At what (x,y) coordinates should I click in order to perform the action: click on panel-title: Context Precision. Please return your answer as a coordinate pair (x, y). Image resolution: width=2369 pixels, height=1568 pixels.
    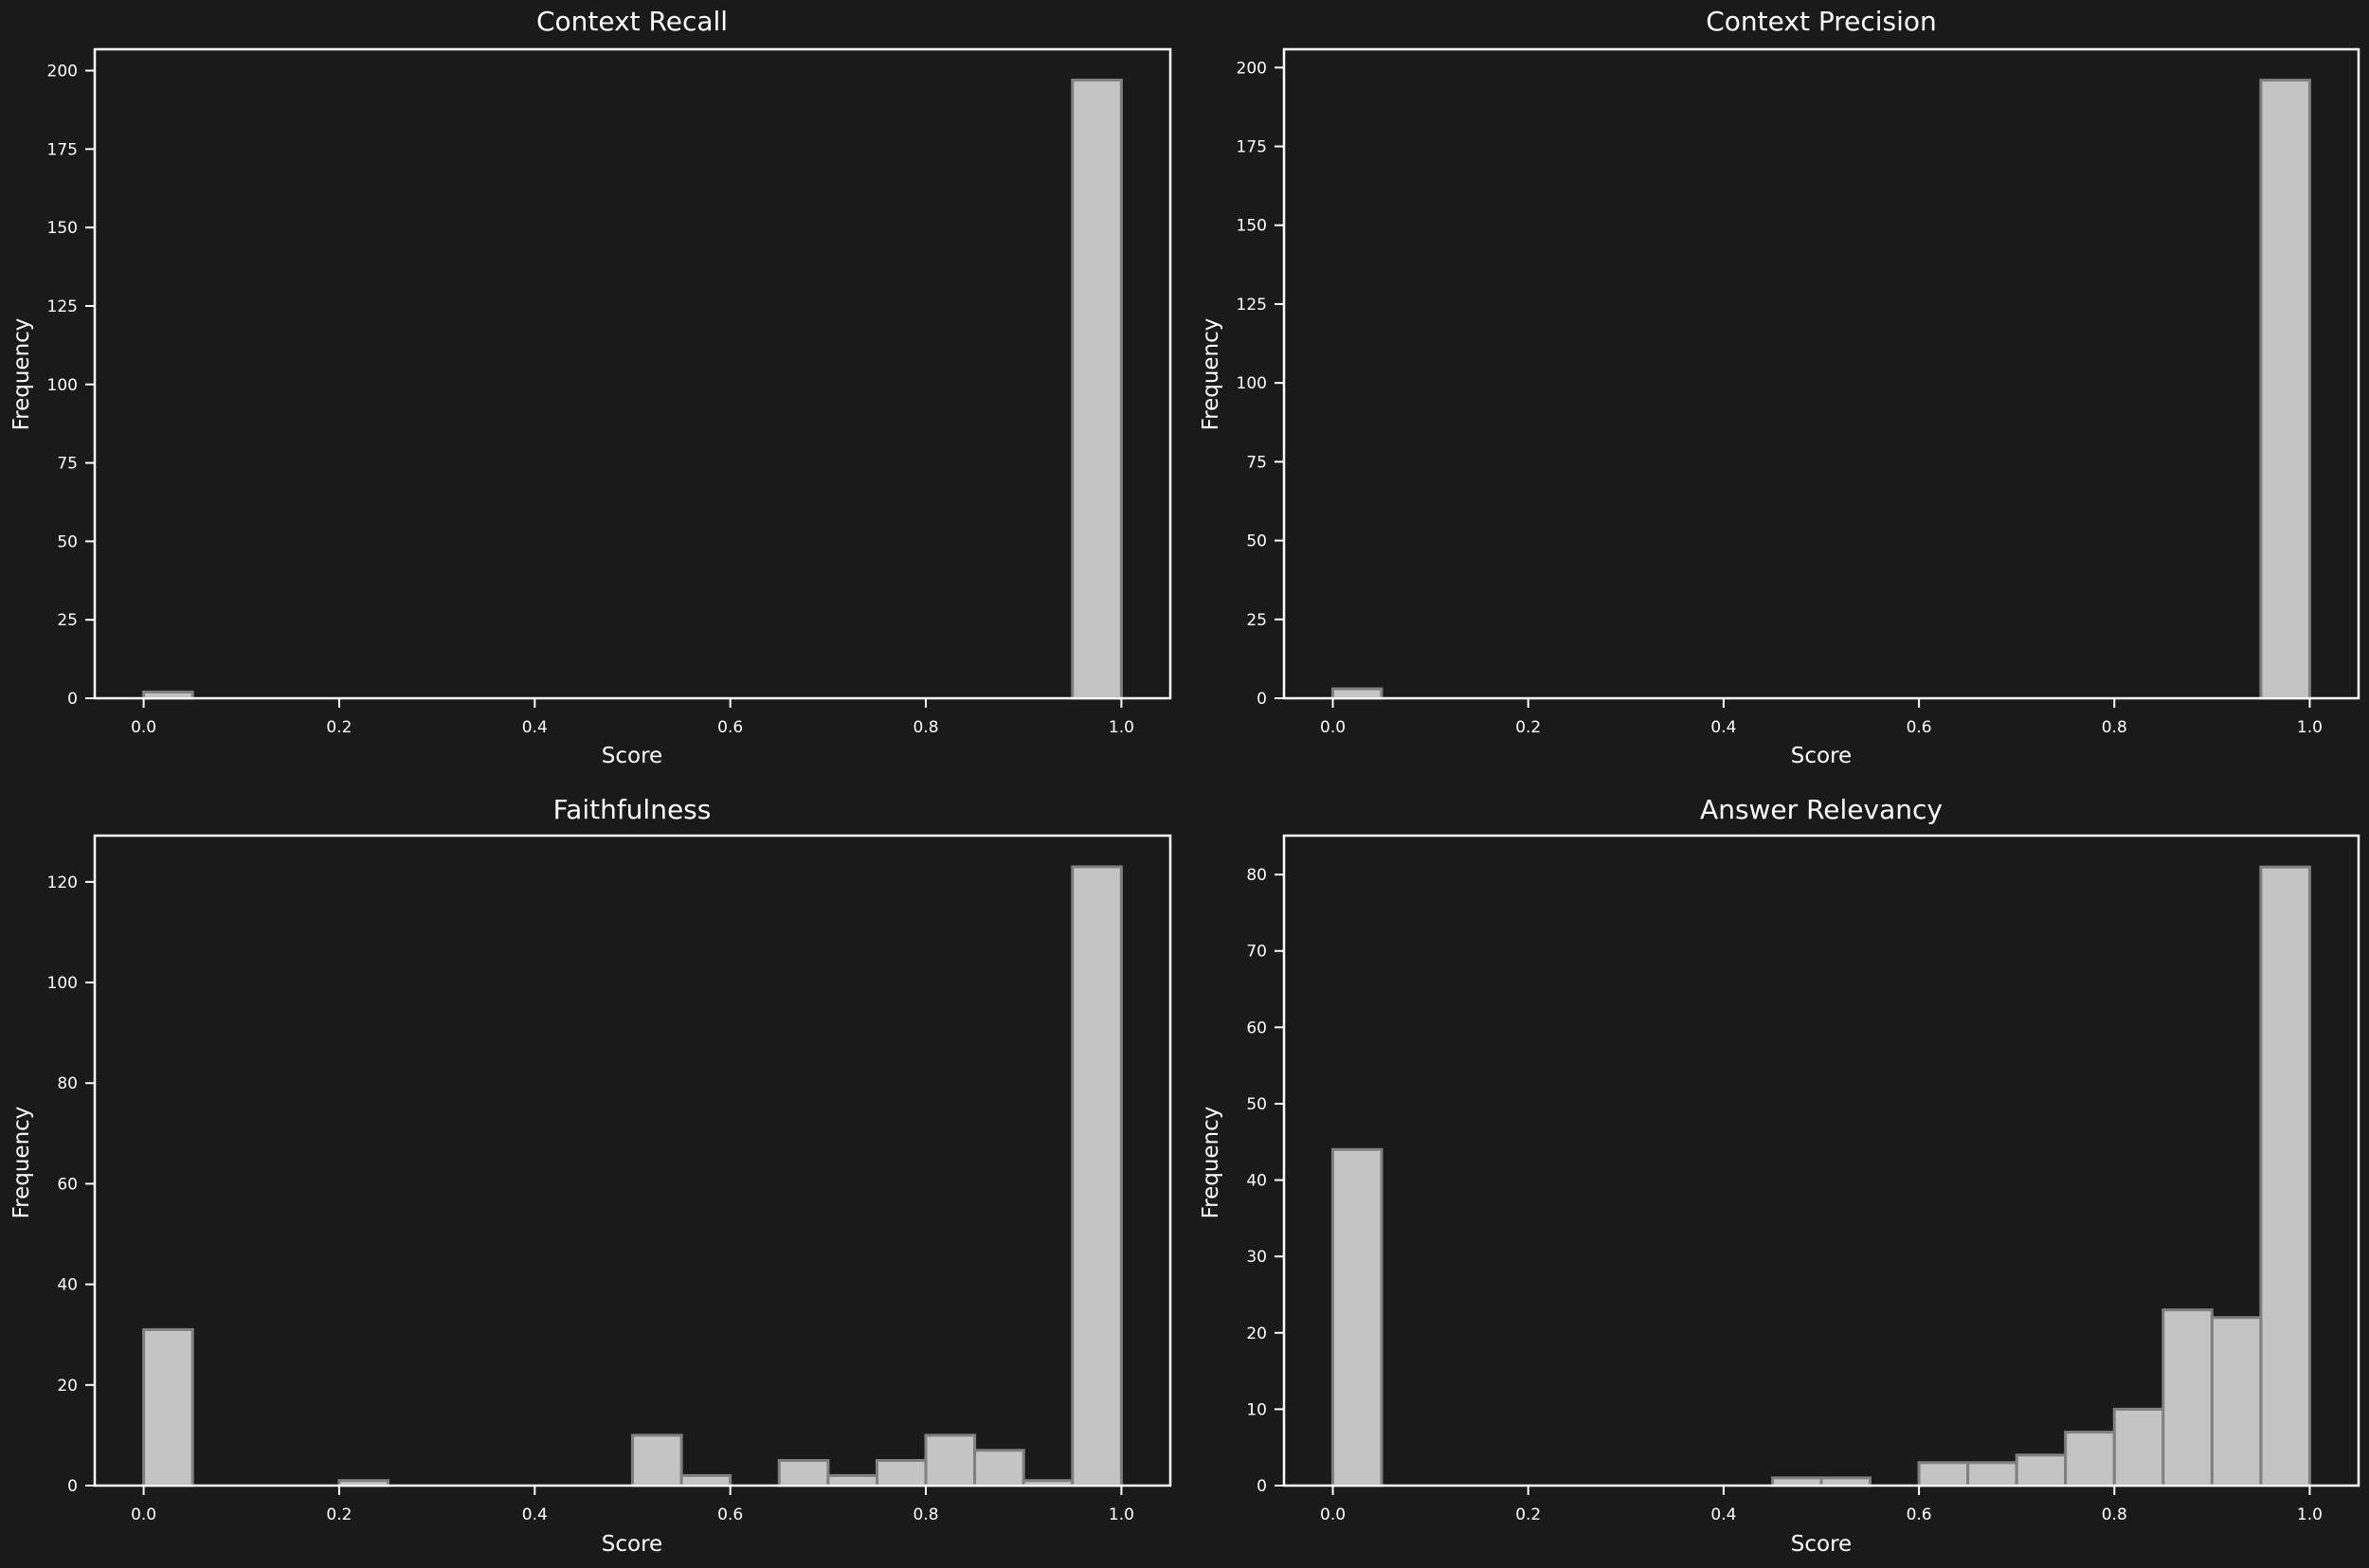
    Looking at the image, I should click on (1821, 21).